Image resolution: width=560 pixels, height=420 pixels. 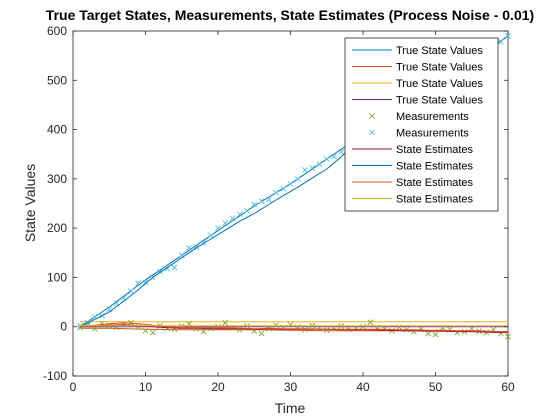 What do you see at coordinates (508, 387) in the screenshot?
I see `x-tick-label: 60` at bounding box center [508, 387].